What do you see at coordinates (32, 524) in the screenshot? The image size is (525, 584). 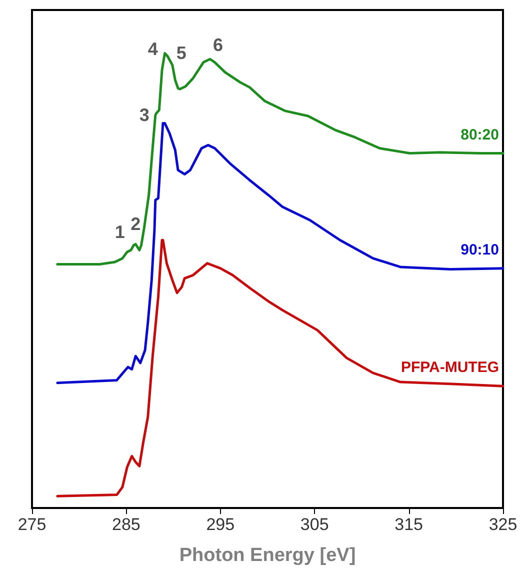 I see `x-tick-label: 275` at bounding box center [32, 524].